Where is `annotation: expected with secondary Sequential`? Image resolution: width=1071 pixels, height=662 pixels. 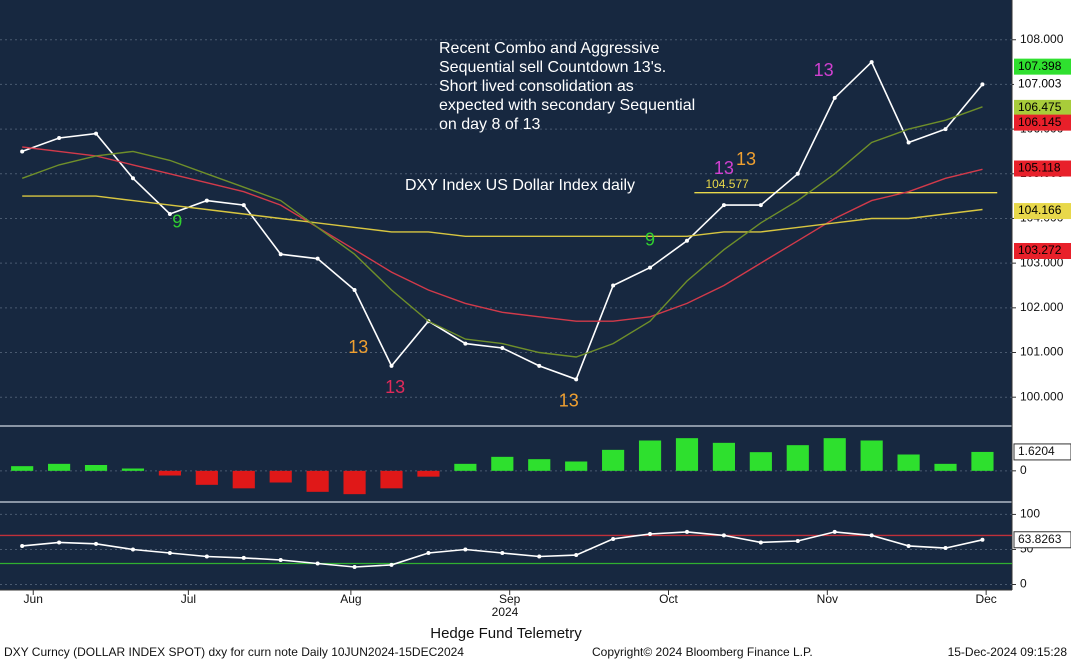
annotation: expected with secondary Sequential is located at coordinates (567, 105).